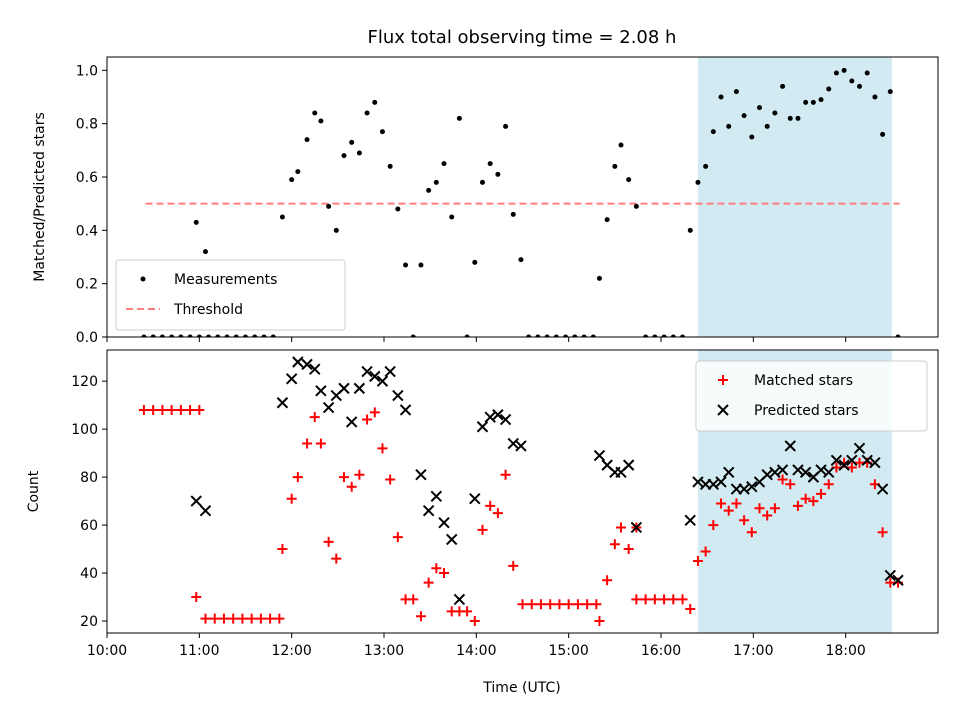  What do you see at coordinates (34, 491) in the screenshot?
I see `y-axis-label: Count` at bounding box center [34, 491].